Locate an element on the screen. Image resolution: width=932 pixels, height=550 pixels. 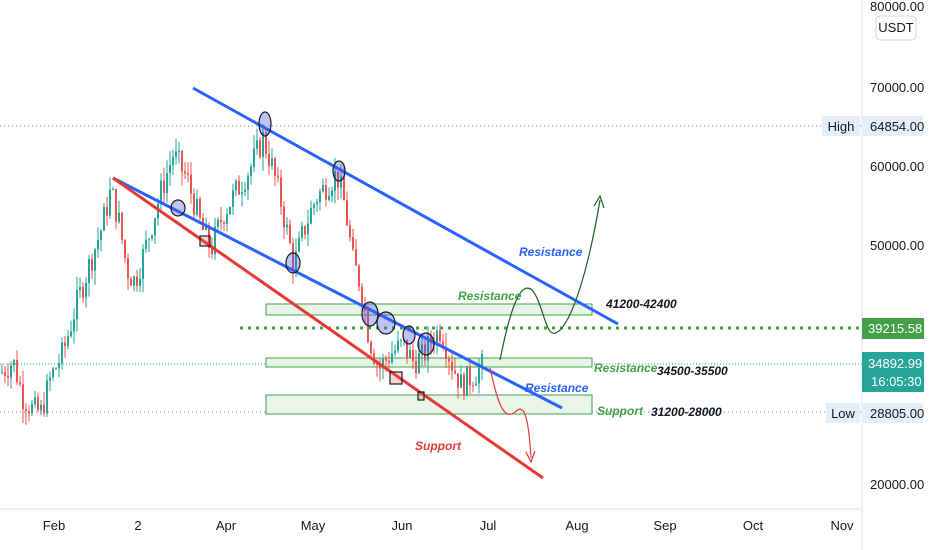
annotation-zone-mid-range: 34500-35500 is located at coordinates (692, 371).